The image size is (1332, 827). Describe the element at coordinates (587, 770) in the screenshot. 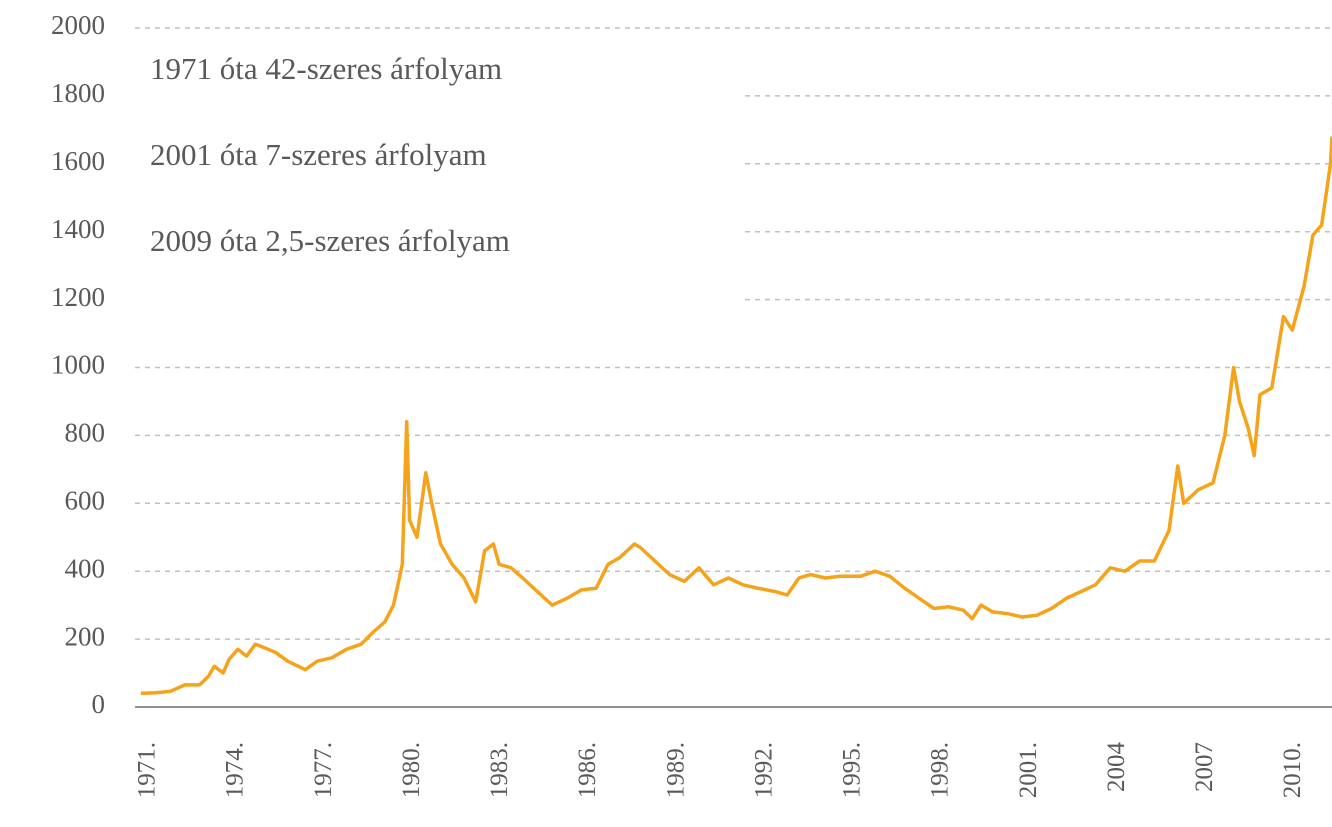

I see `x-tick-label: 1986.` at that location.